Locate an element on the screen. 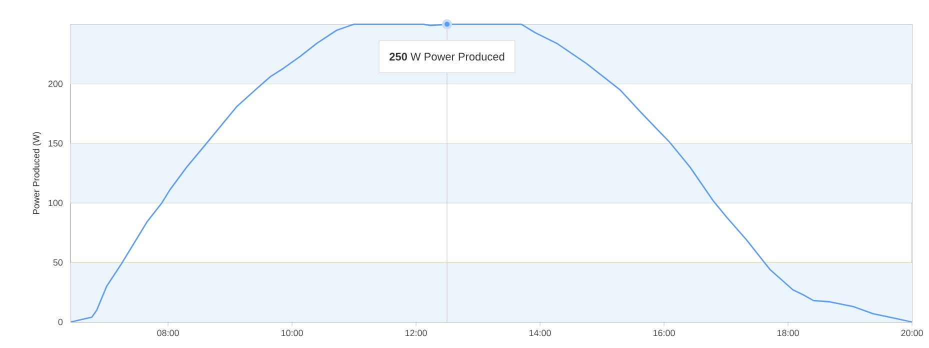  y-tick-label: 0 is located at coordinates (60, 322).